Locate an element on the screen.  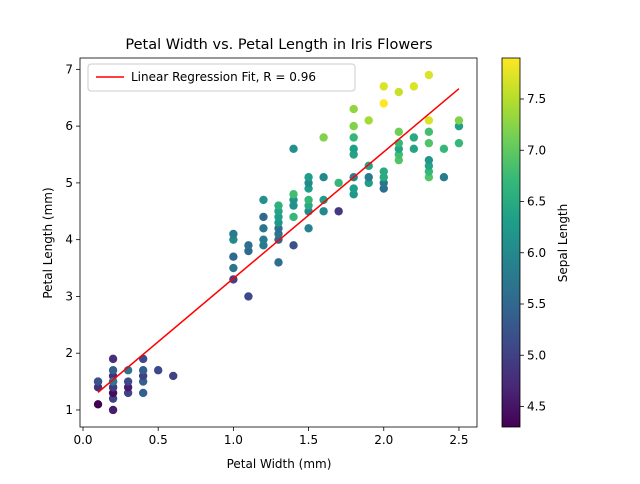
colorbar-label: Sepal Length is located at coordinates (563, 243).